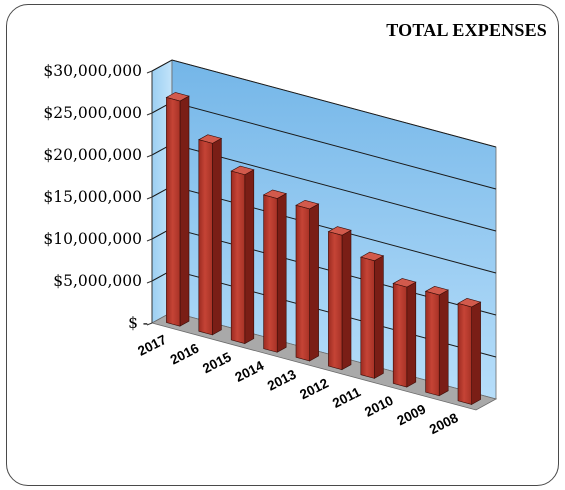 This screenshot has width=565, height=490. I want to click on x-tick-label: 2013, so click(282, 379).